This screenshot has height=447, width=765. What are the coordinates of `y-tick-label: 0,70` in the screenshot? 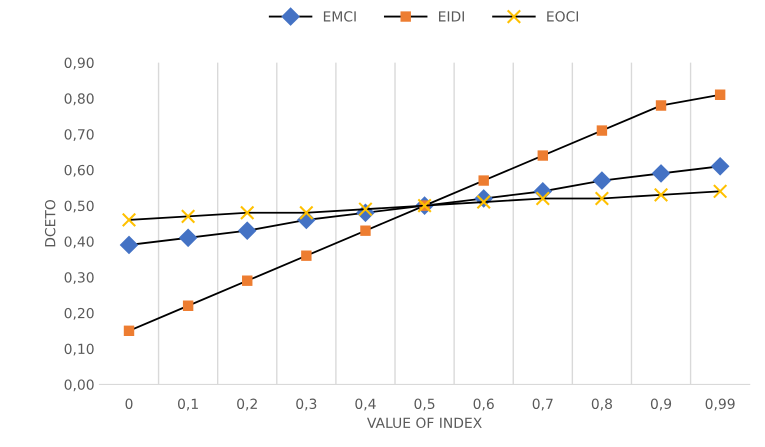 It's located at (79, 135).